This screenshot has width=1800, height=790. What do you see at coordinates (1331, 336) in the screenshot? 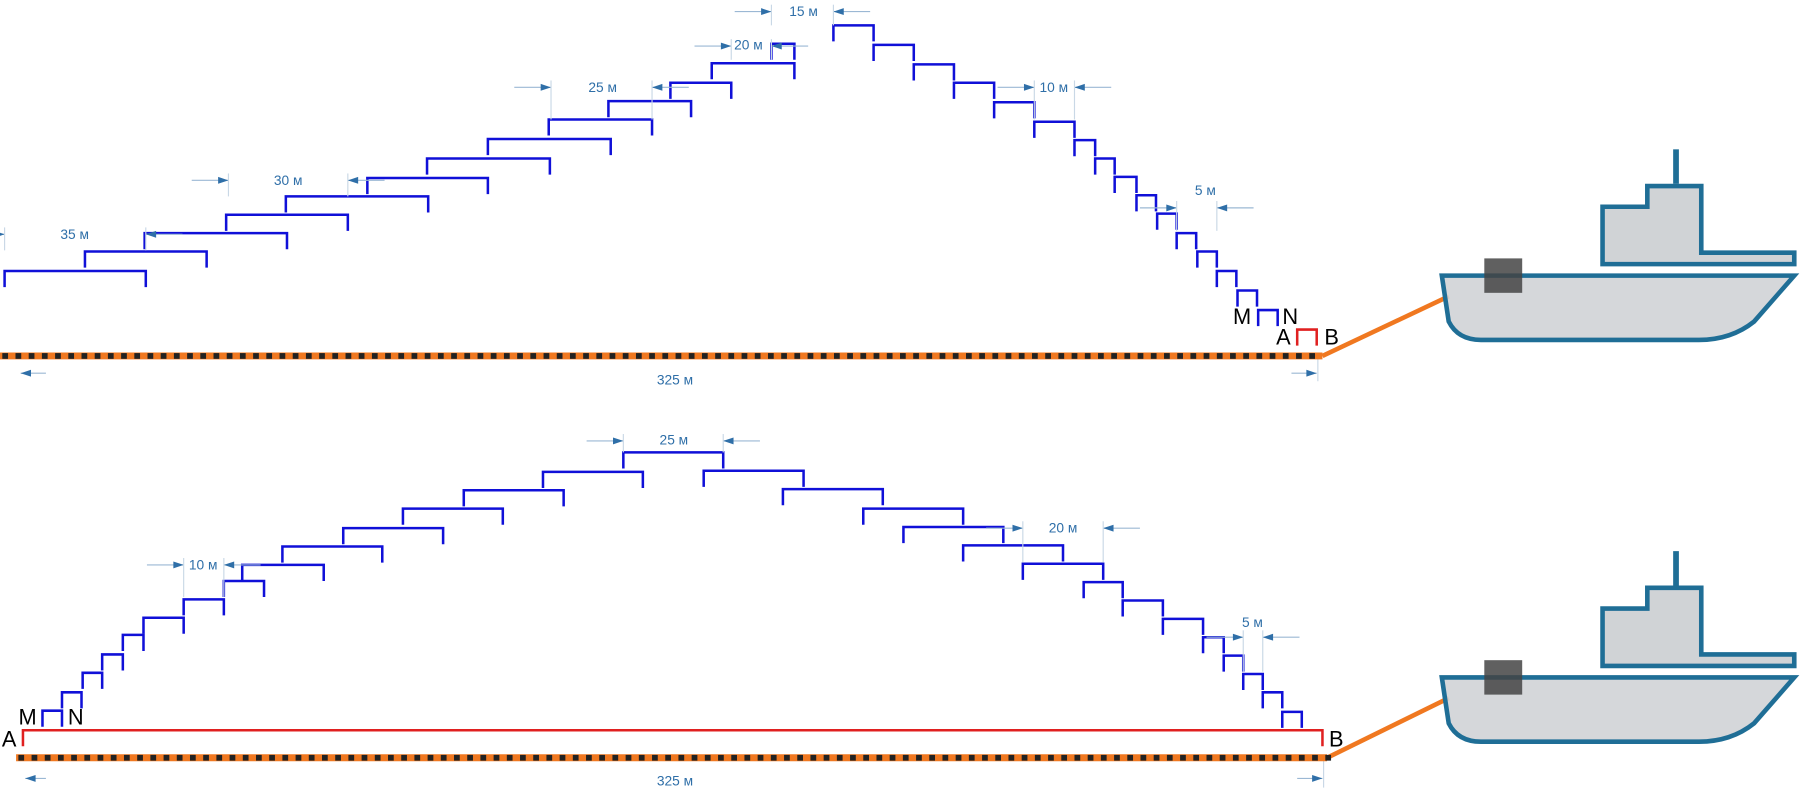
I see `electrode-label: B` at bounding box center [1331, 336].